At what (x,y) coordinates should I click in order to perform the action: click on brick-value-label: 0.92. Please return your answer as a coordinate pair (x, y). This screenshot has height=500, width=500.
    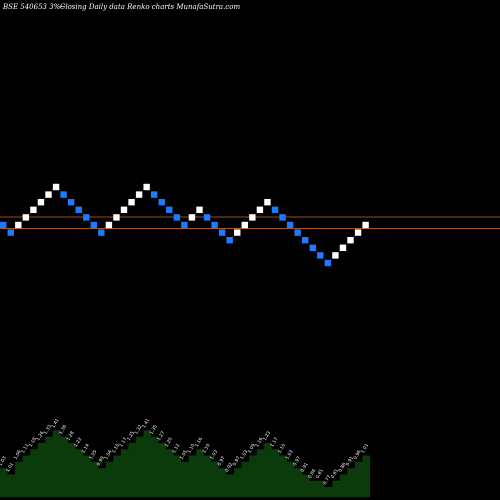
    Looking at the image, I should click on (229, 468).